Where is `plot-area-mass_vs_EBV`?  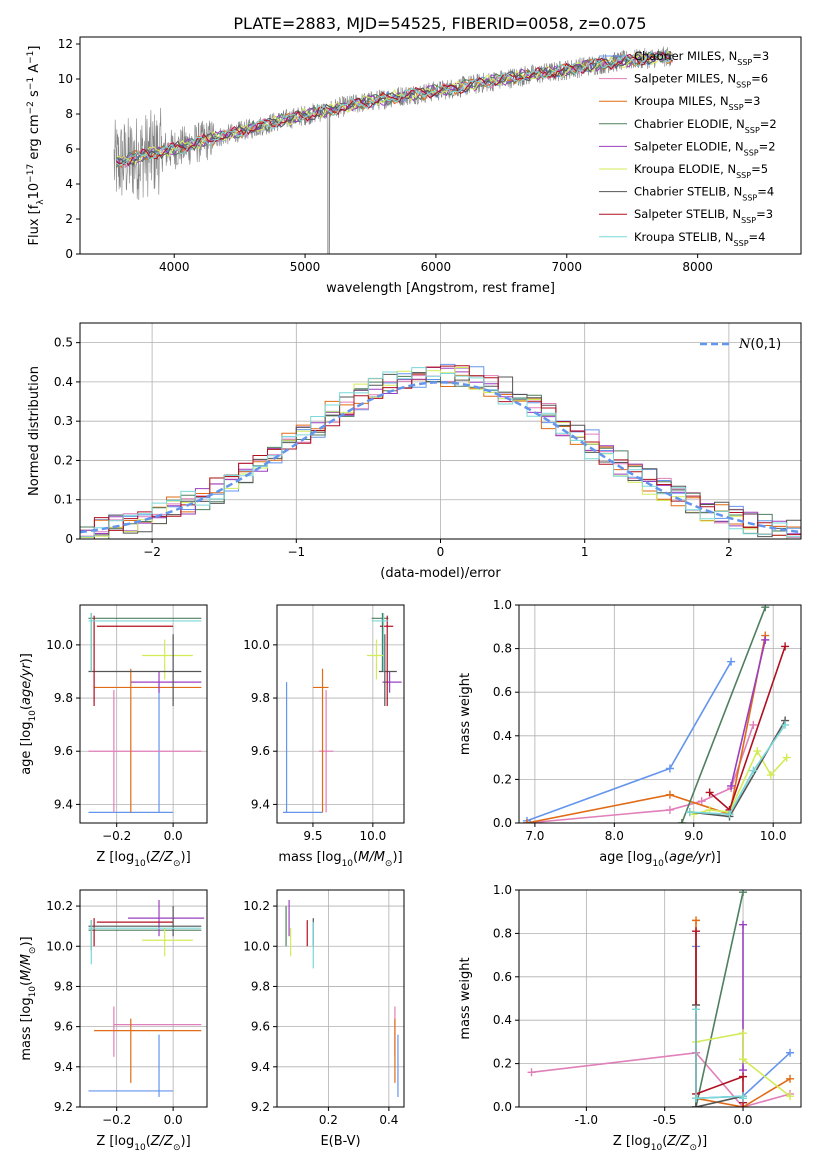 plot-area-mass_vs_EBV is located at coordinates (342, 998).